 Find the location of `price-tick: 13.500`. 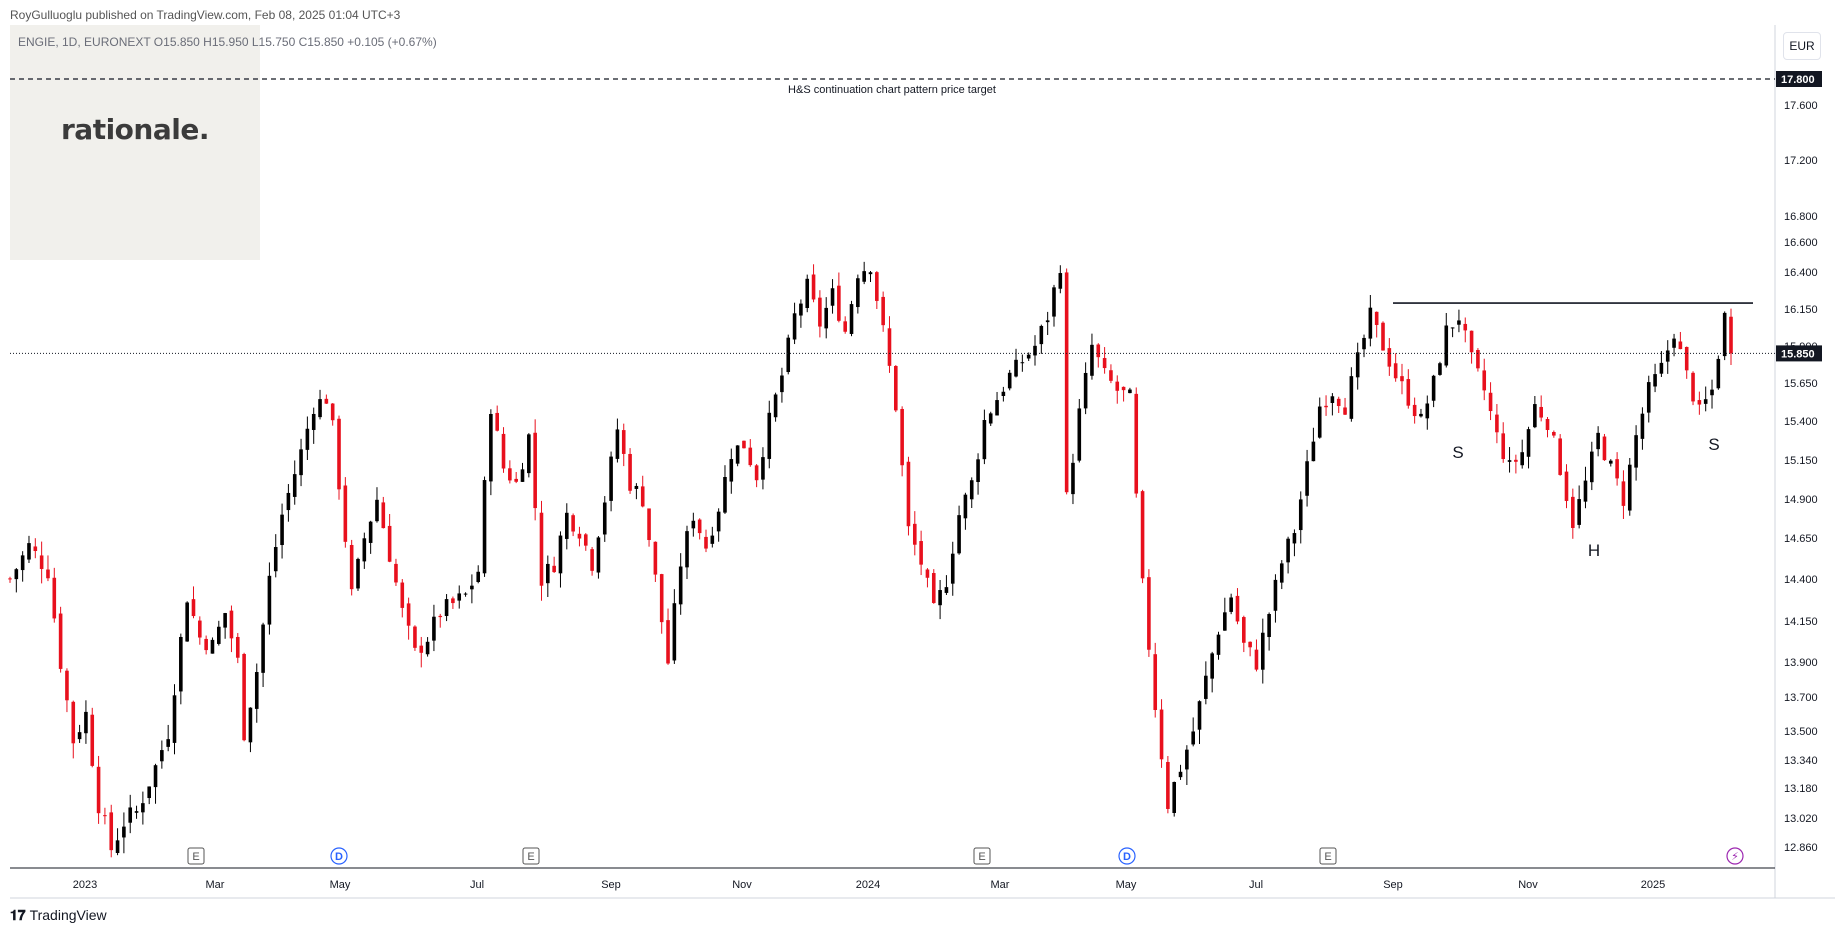

price-tick: 13.500 is located at coordinates (1801, 732).